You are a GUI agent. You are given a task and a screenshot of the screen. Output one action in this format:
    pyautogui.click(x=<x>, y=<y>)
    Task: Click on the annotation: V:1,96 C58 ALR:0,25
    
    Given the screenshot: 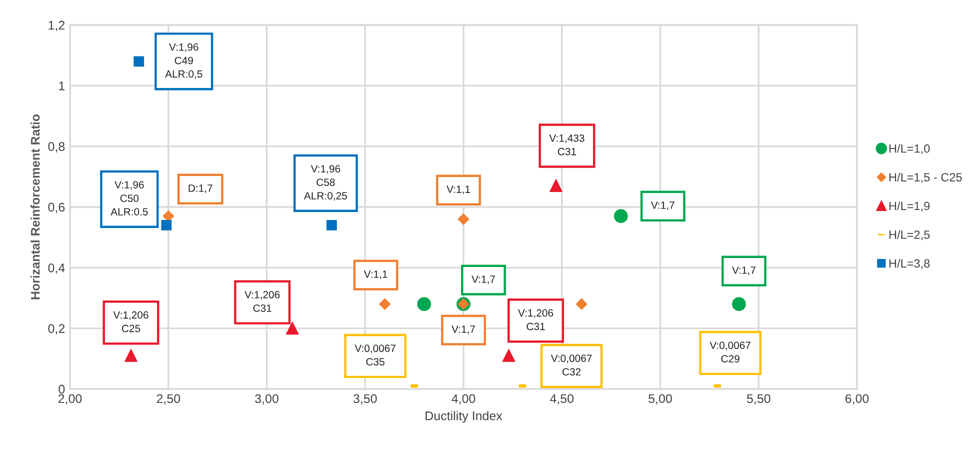 What is the action you would take?
    pyautogui.click(x=325, y=183)
    